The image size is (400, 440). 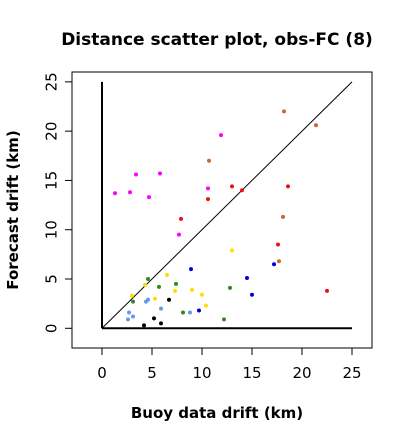 What do you see at coordinates (52, 81) in the screenshot?
I see `y-tick-label: 25` at bounding box center [52, 81].